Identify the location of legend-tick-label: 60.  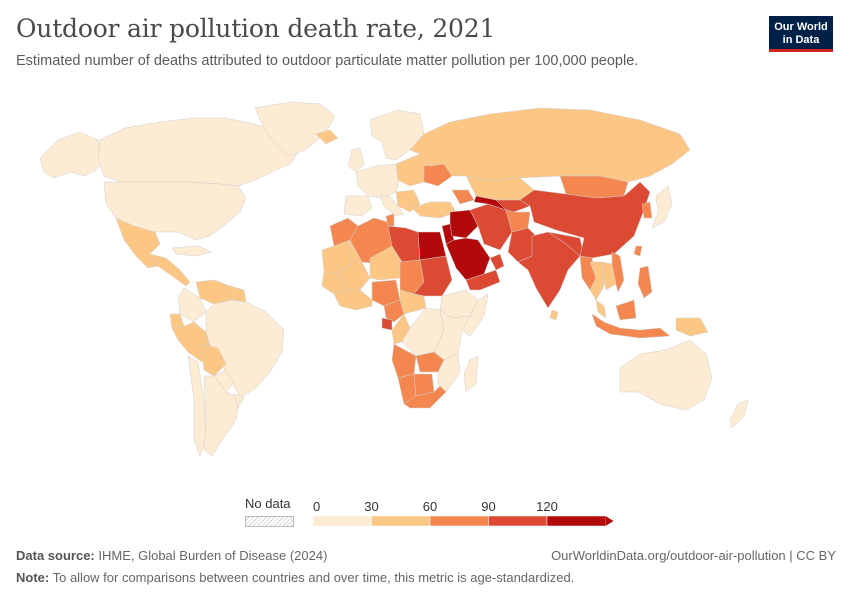
(430, 506).